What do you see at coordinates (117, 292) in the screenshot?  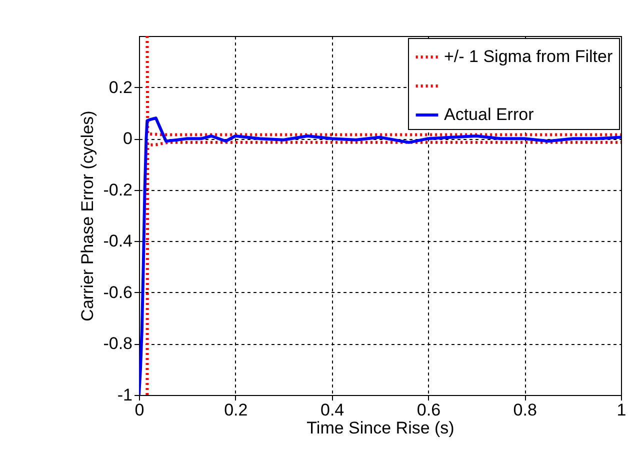 I see `y-tick-label: -0.6` at bounding box center [117, 292].